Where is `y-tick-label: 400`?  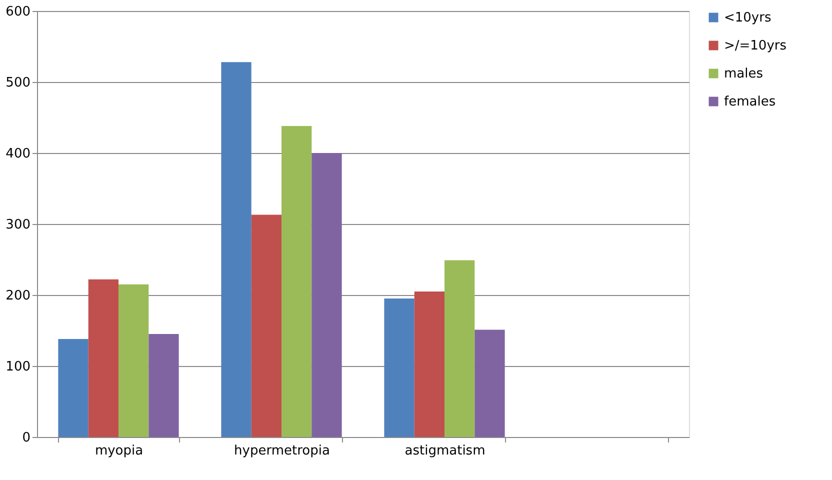 y-tick-label: 400 is located at coordinates (18, 154).